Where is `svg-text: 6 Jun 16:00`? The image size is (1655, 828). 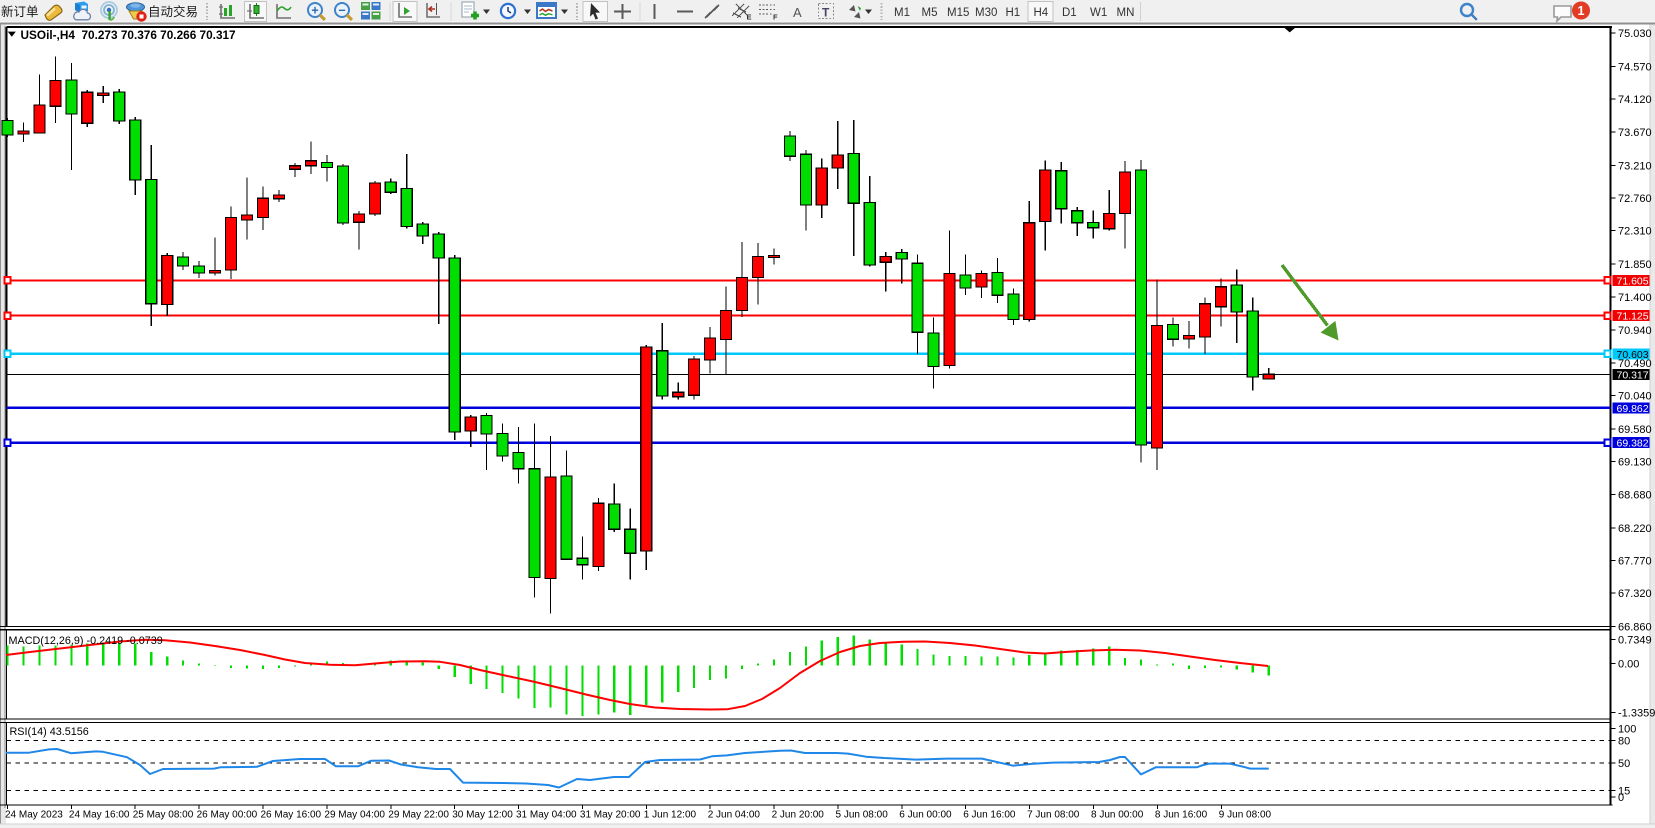 svg-text: 6 Jun 16:00 is located at coordinates (989, 815).